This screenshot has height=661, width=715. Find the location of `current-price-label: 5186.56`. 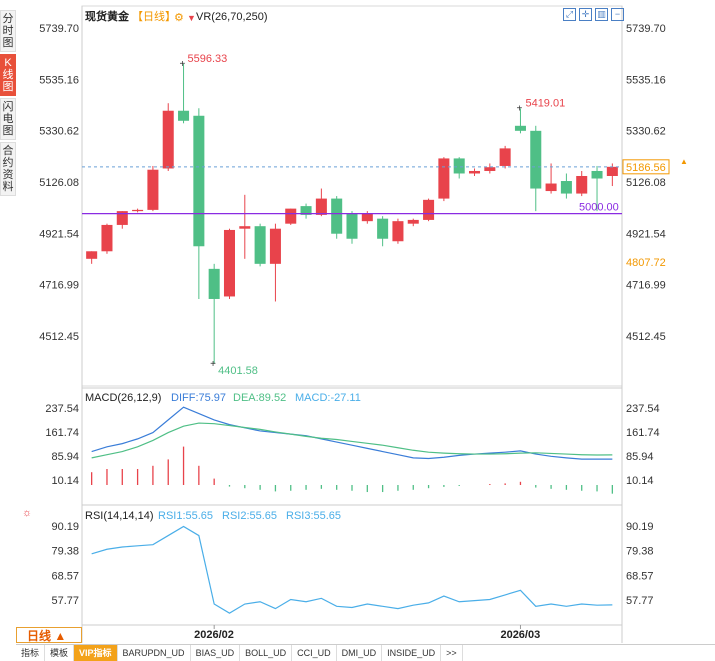

current-price-label: 5186.56 is located at coordinates (646, 168).